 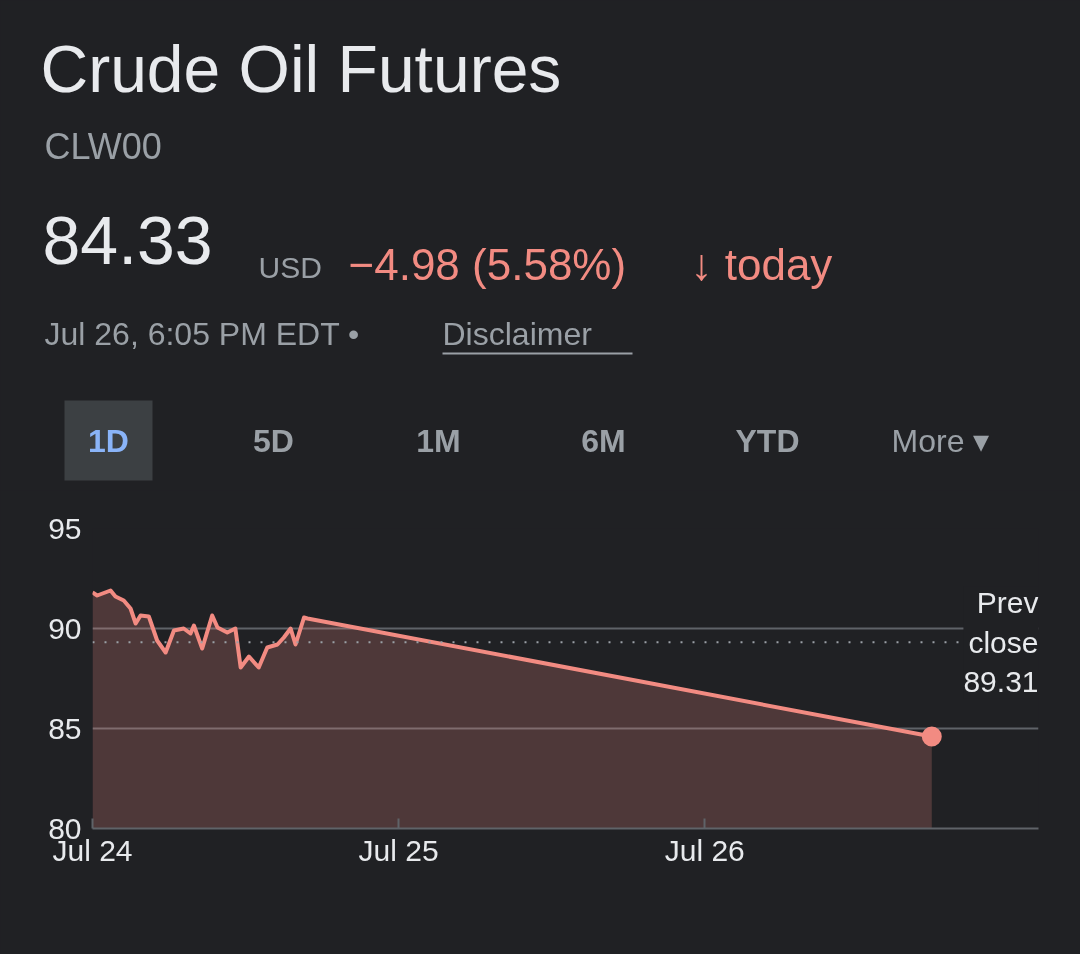 I want to click on text: 1D, so click(x=108, y=440).